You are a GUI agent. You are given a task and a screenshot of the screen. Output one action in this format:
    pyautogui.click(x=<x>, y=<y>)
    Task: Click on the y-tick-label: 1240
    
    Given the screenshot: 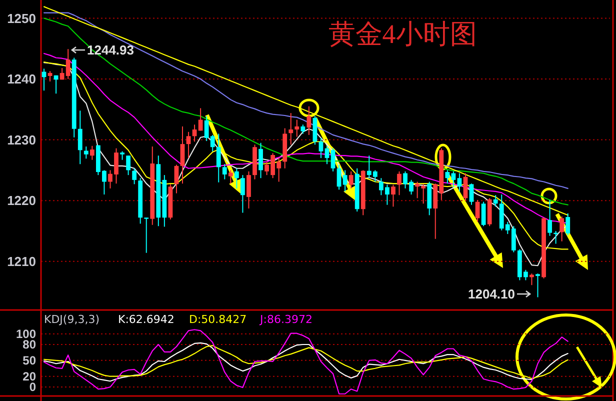 What is the action you would take?
    pyautogui.click(x=21, y=79)
    